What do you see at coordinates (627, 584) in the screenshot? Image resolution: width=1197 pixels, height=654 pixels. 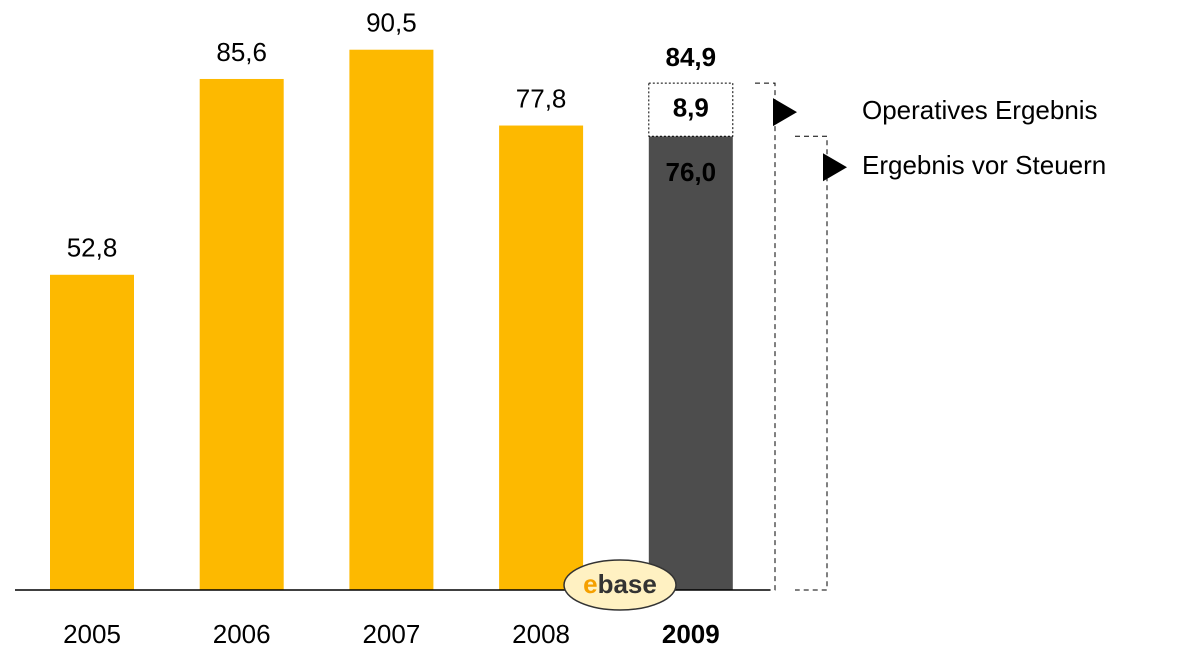 I see `logo-rest: base` at bounding box center [627, 584].